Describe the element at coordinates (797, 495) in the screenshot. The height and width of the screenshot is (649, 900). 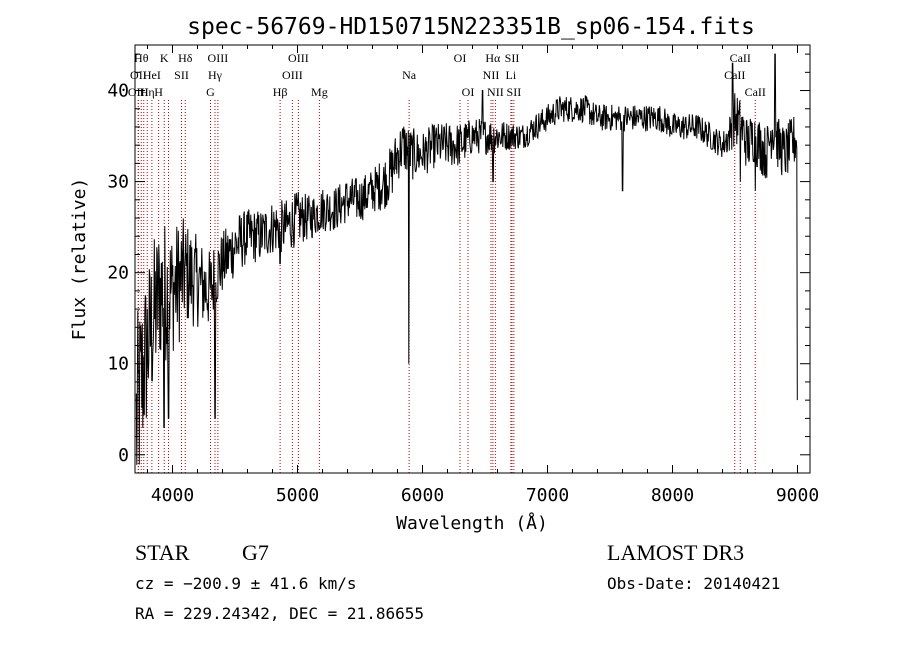
I see `x-tick-label: 9000` at that location.